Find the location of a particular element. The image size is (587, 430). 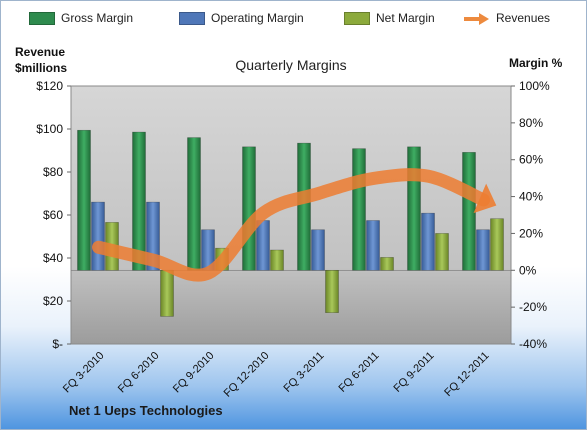

right-tick-label: 0% is located at coordinates (528, 270).